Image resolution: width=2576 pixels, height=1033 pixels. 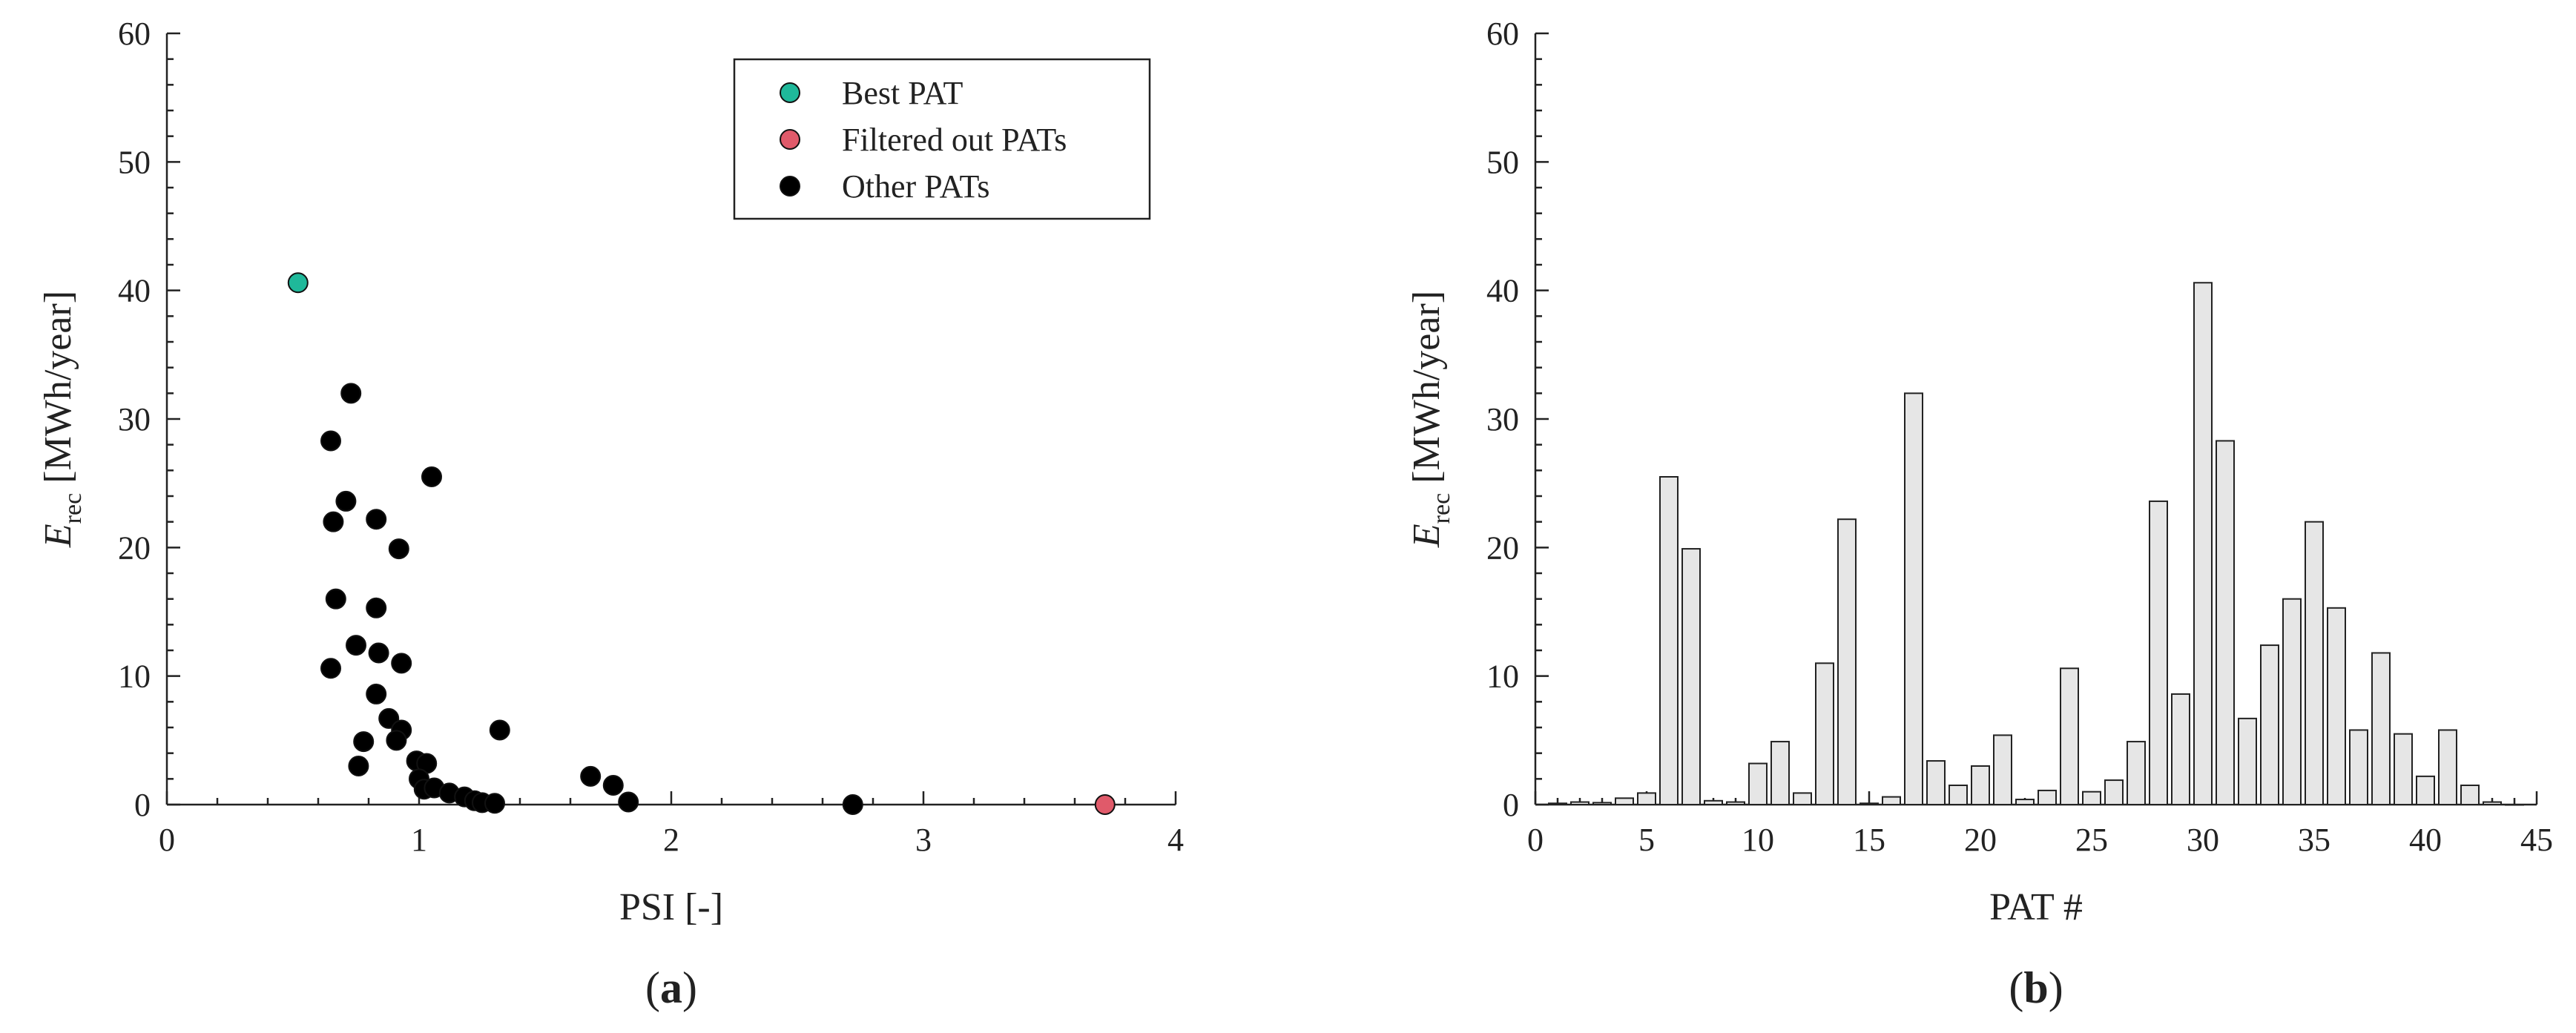 I want to click on legend-label: Best PAT, so click(x=902, y=93).